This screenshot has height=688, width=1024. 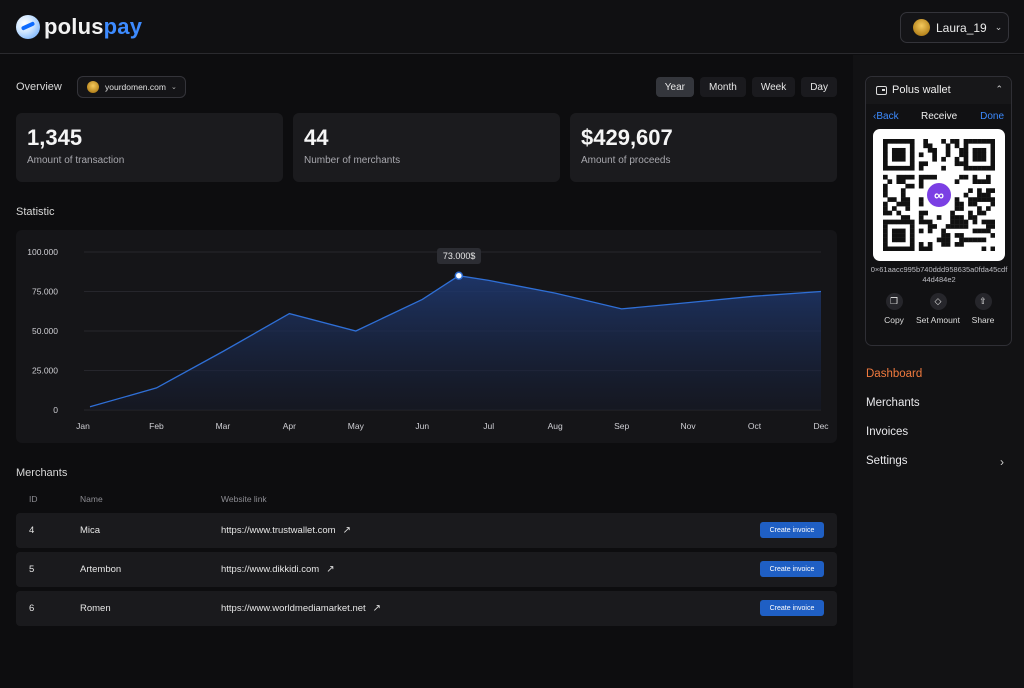 I want to click on polus-pay-logo: poluspay, so click(x=79, y=27).